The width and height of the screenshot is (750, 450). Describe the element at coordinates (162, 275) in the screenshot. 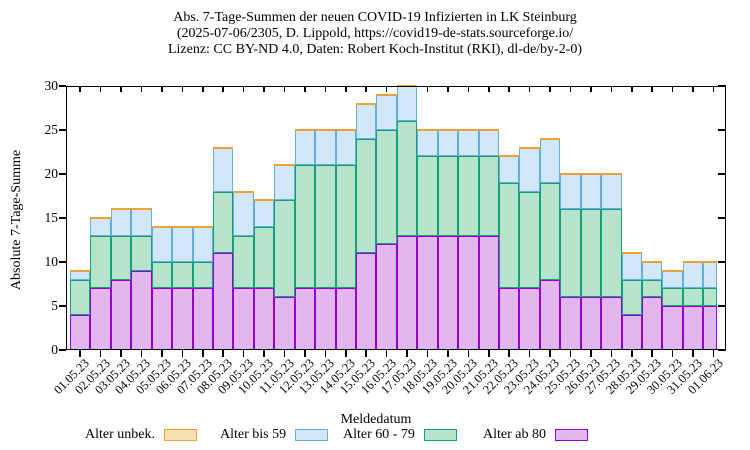

I see `bar-segment-alter-60-79-05.05.23` at that location.